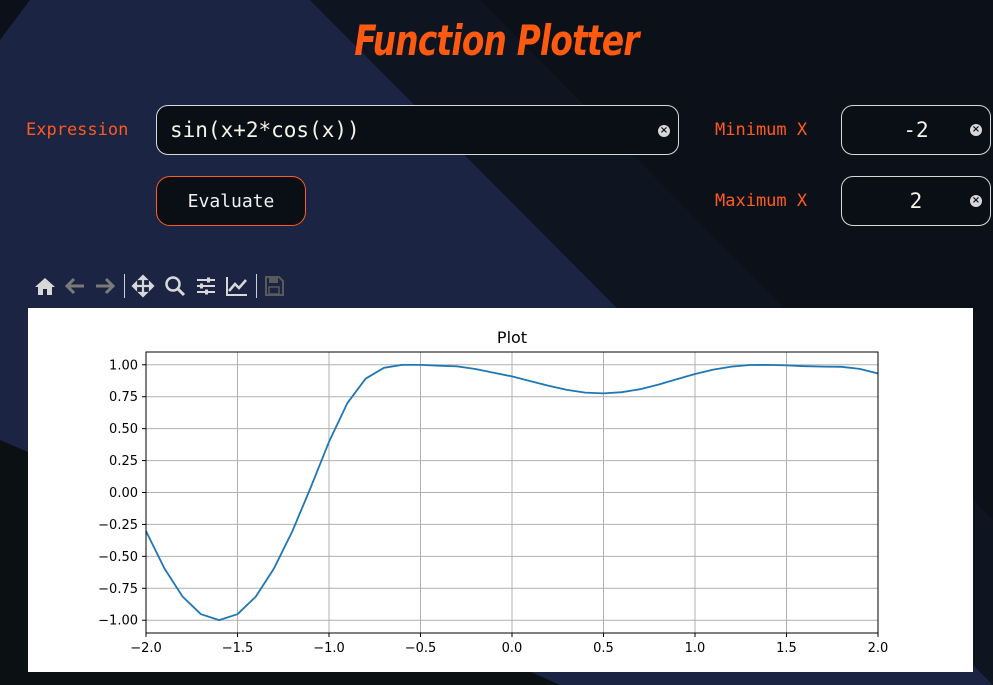  Describe the element at coordinates (123, 493) in the screenshot. I see `y-tick-label: 0.00` at that location.